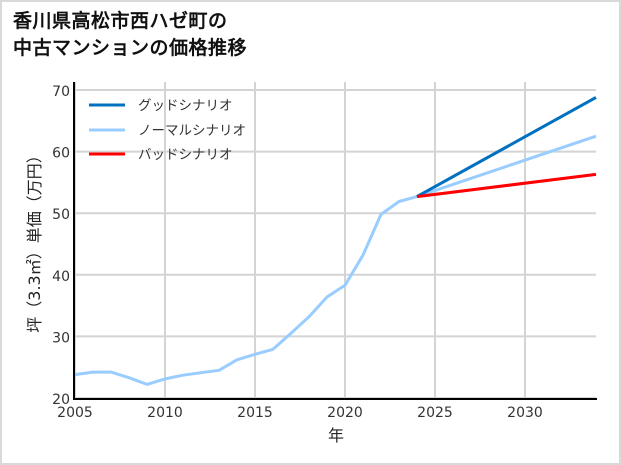 This screenshot has width=621, height=465. Describe the element at coordinates (185, 106) in the screenshot. I see `legend-good-label: グッドシナリオ` at that location.